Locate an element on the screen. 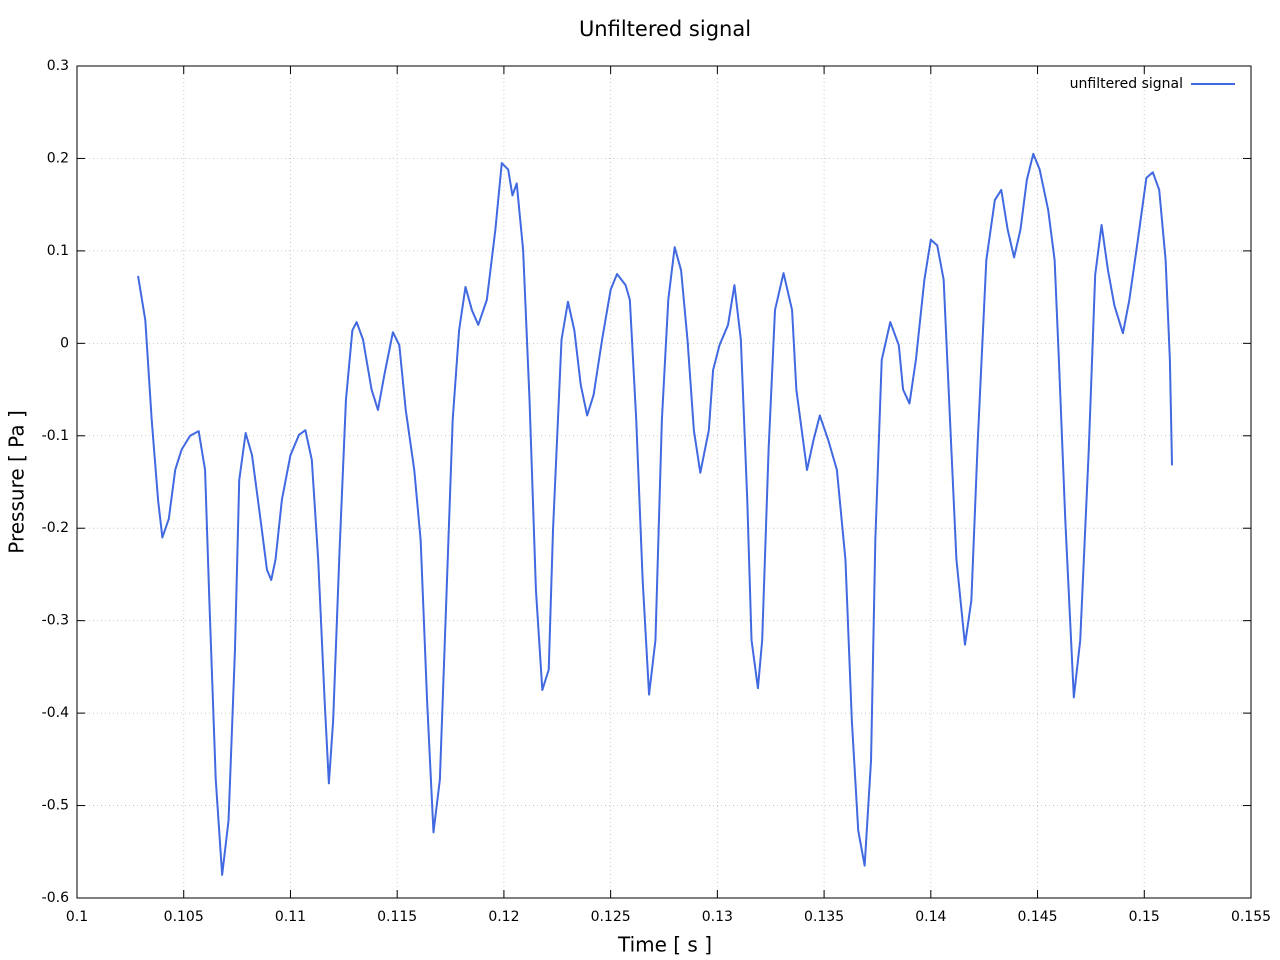 This screenshot has width=1280, height=960. x-tick-label: 0.125 is located at coordinates (611, 917).